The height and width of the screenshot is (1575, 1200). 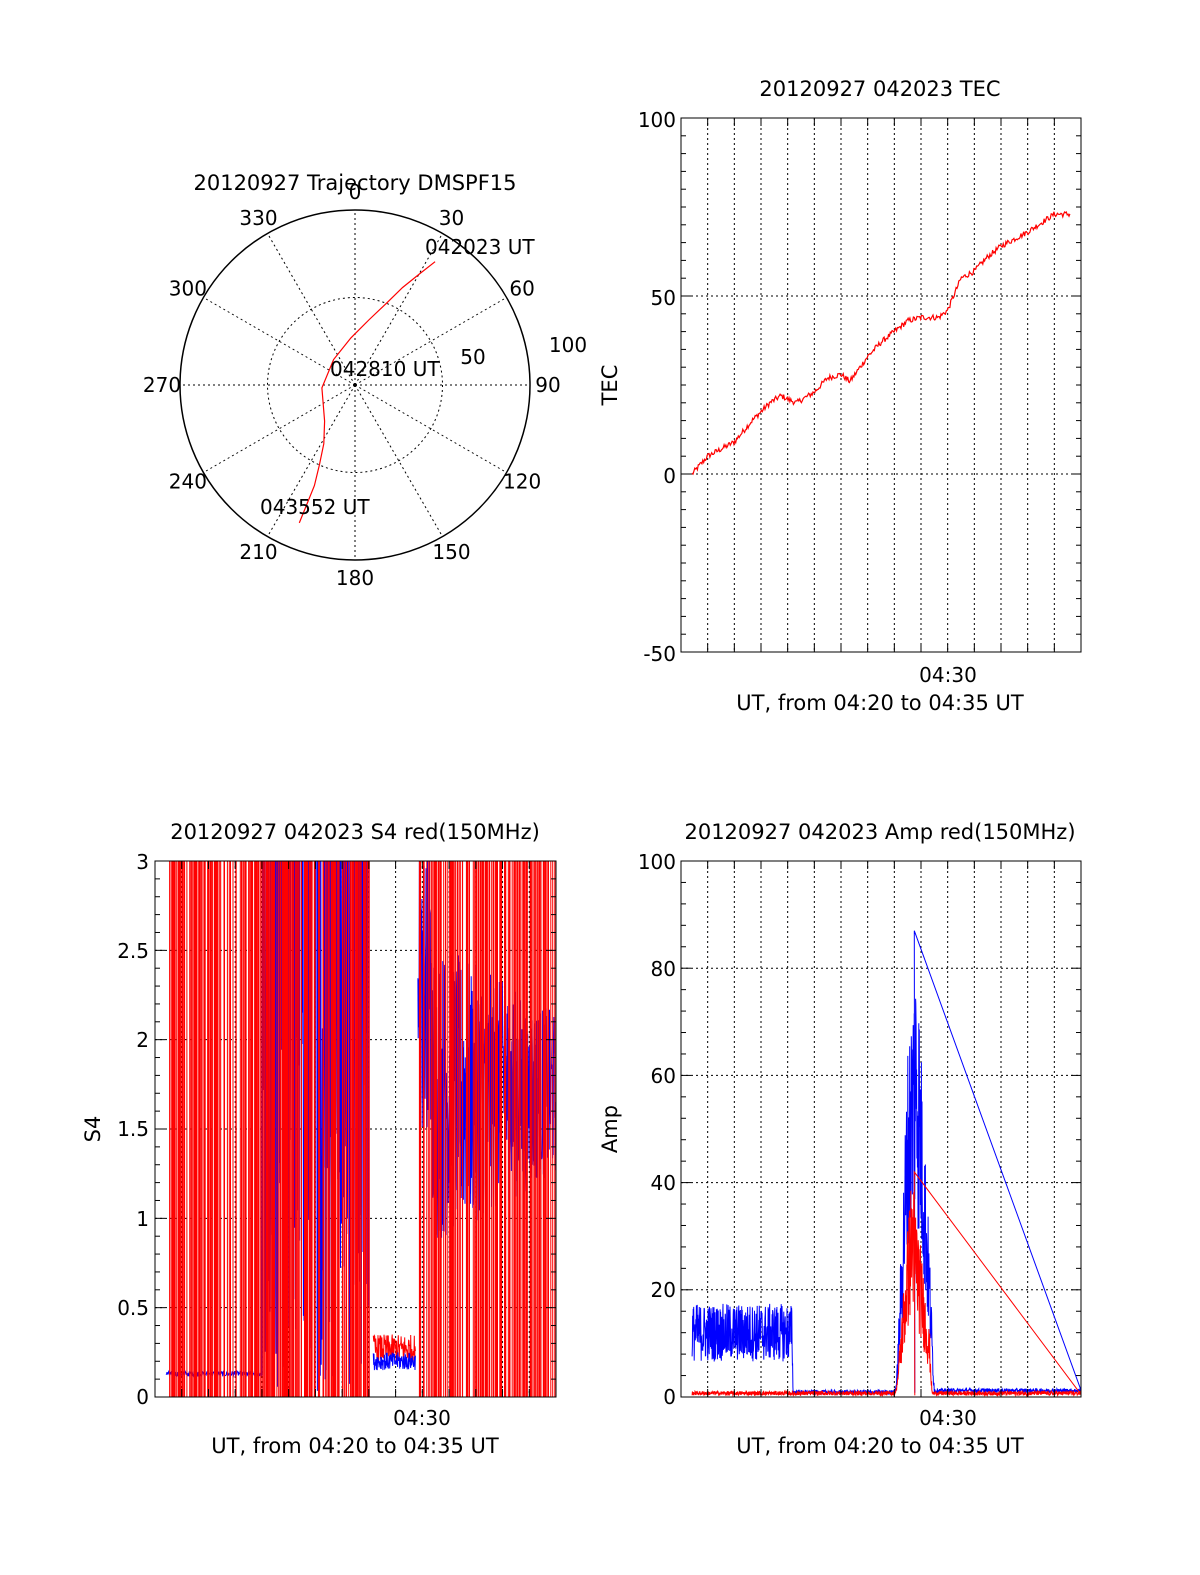 I want to click on polar-azimuth-label: 180, so click(x=355, y=578).